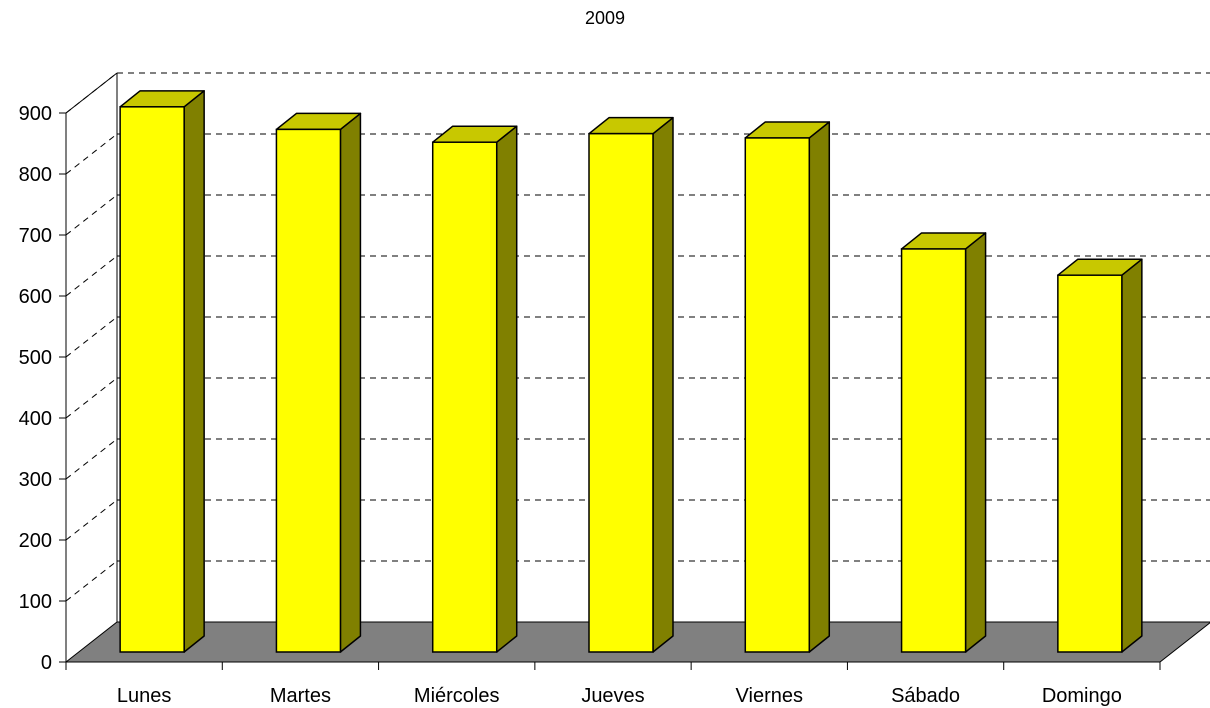 The image size is (1210, 708). What do you see at coordinates (35, 236) in the screenshot?
I see `y-tick-label: 700` at bounding box center [35, 236].